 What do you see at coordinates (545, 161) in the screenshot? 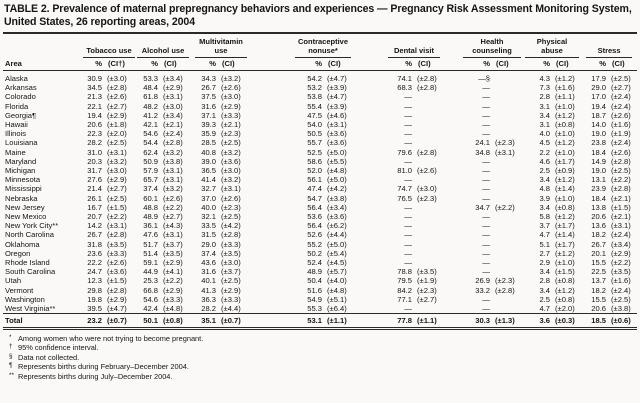
I see `pct-cell: 4.6` at bounding box center [545, 161].